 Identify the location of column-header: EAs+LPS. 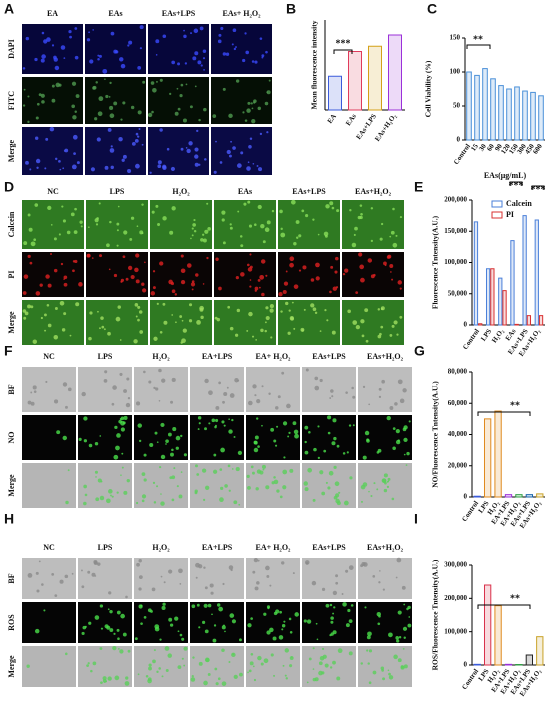
(309, 191).